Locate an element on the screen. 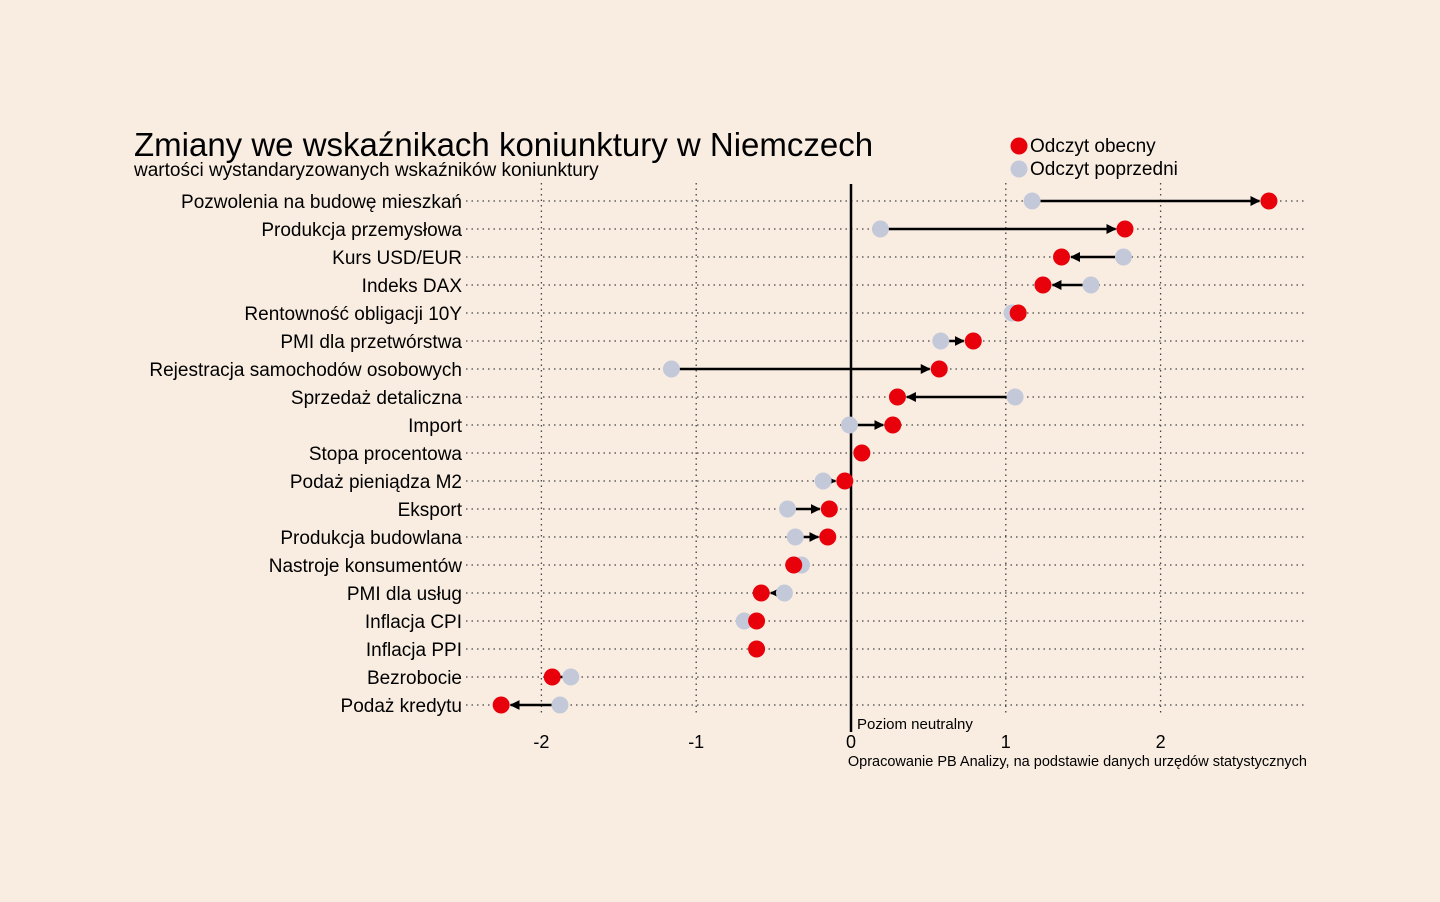 The image size is (1440, 902). category-label: Sprzedaż detaliczna is located at coordinates (377, 398).